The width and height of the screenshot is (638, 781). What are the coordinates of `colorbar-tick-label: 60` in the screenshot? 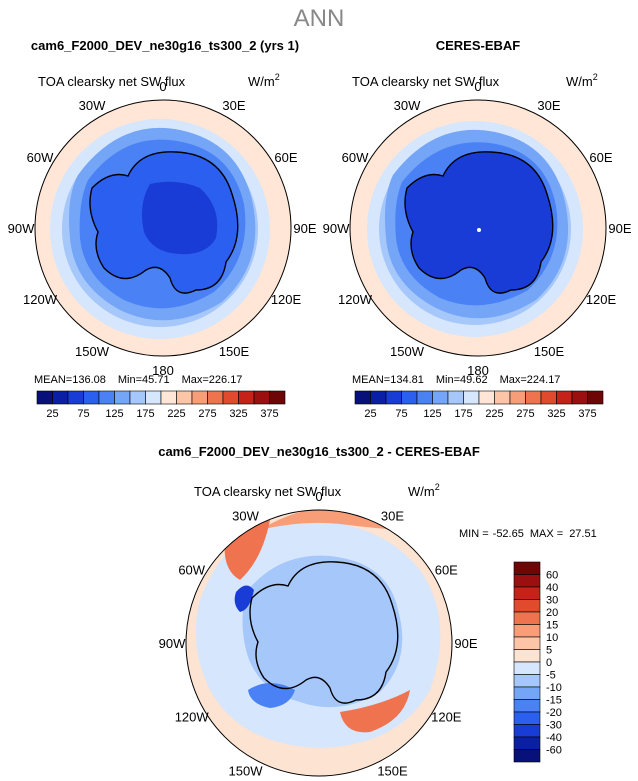 It's located at (552, 576).